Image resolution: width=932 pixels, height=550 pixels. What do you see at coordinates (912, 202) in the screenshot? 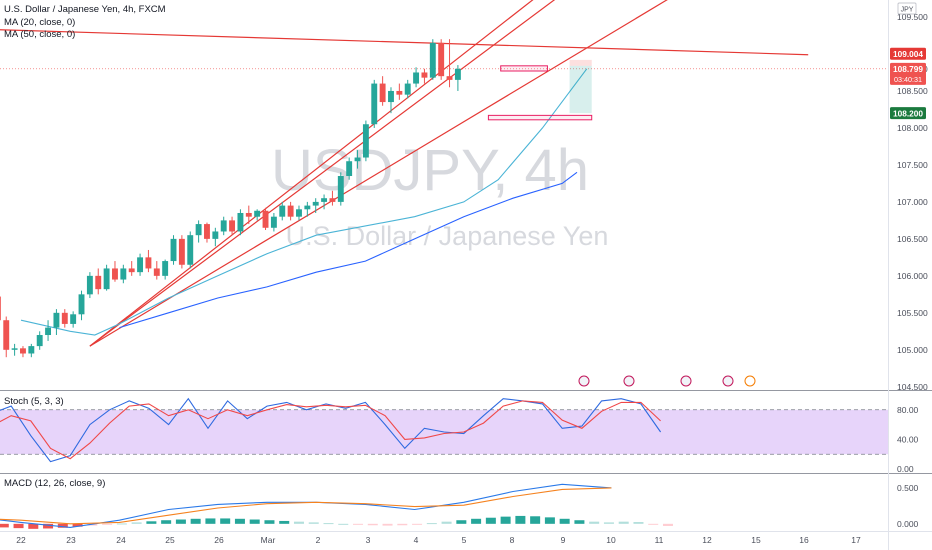
I see `y-tick-label: 107.000` at bounding box center [912, 202].